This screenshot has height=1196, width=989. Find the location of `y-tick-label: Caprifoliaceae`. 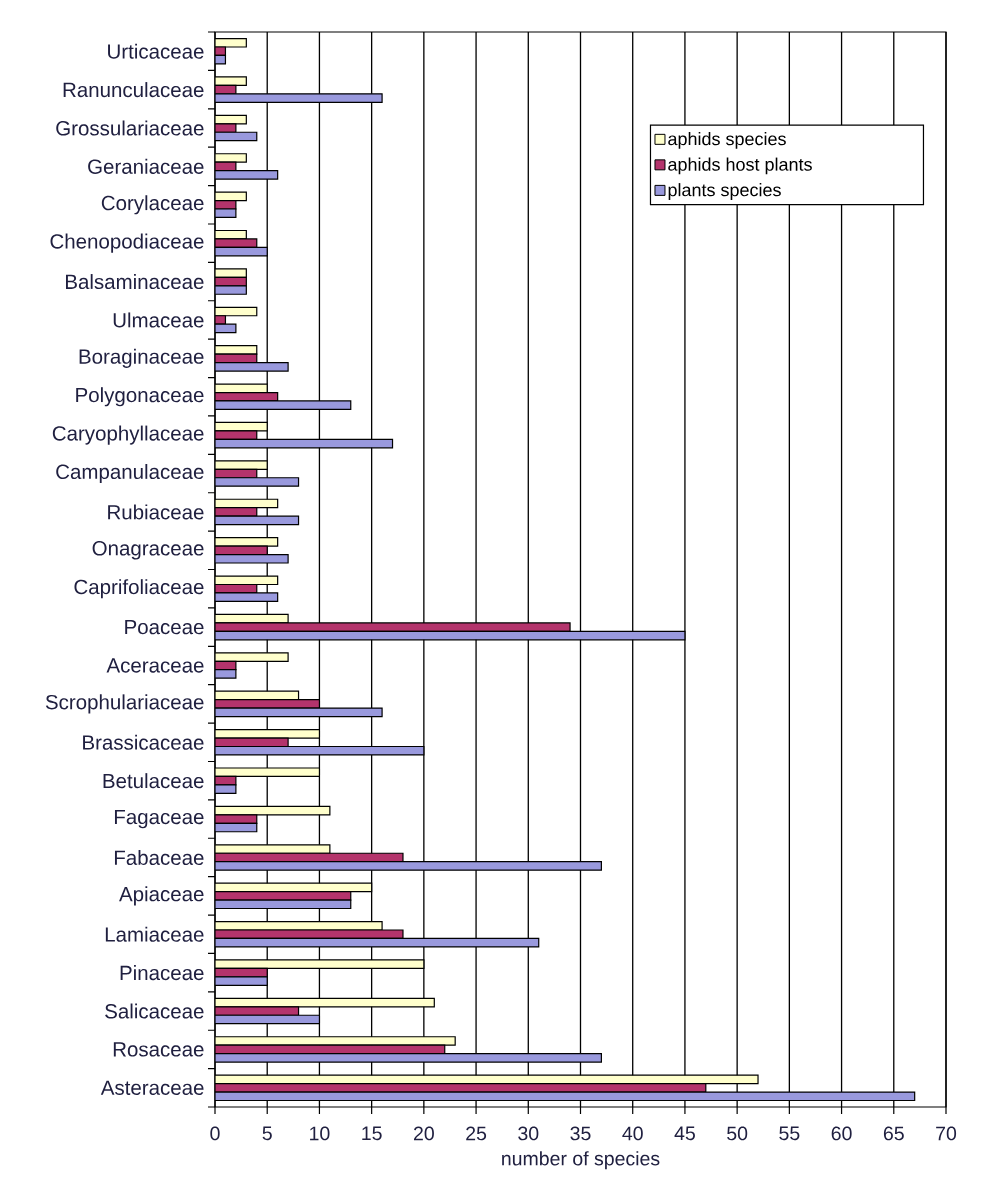

y-tick-label: Caprifoliaceae is located at coordinates (139, 589).